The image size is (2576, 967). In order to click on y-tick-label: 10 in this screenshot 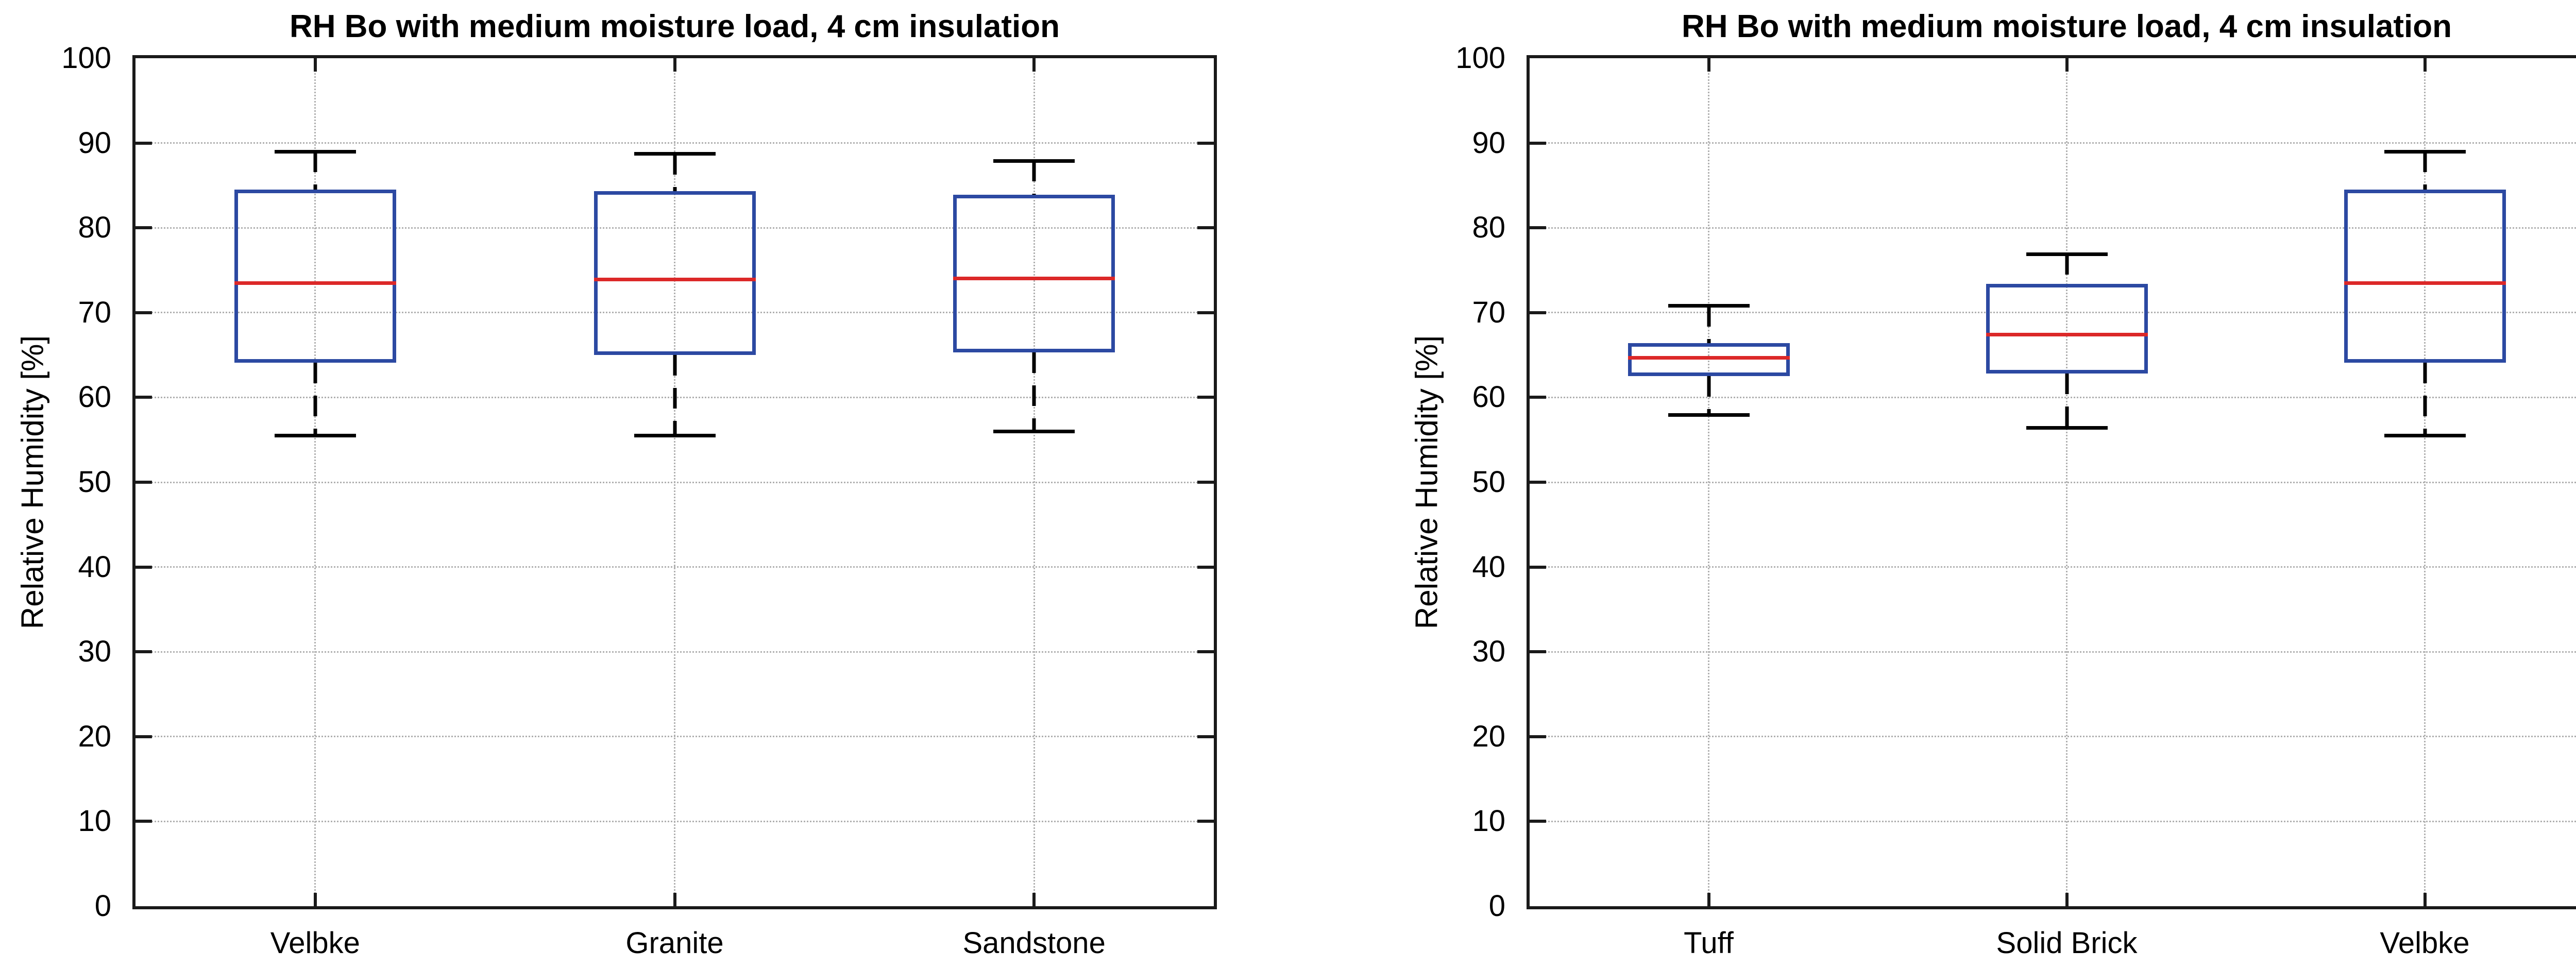, I will do `click(95, 821)`.